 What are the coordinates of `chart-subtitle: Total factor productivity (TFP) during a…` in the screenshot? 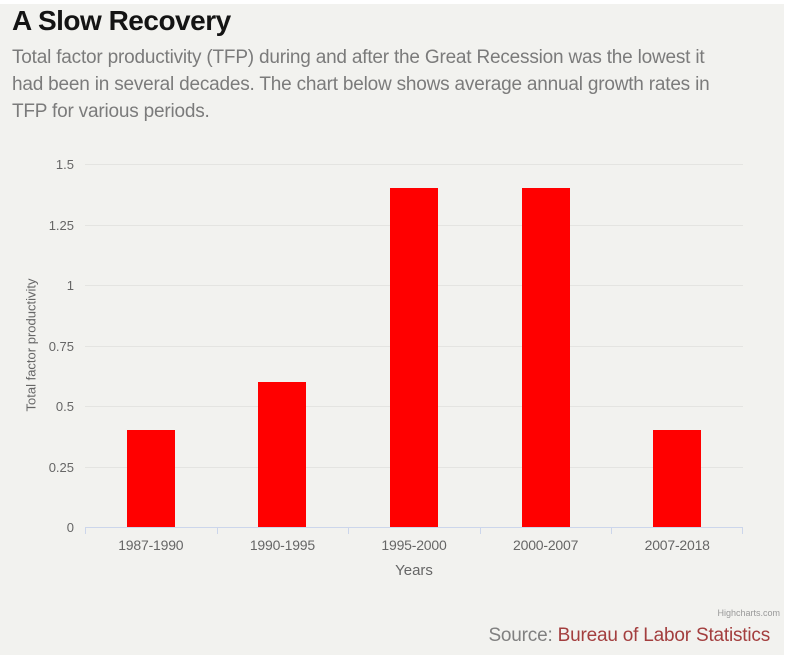 It's located at (398, 84).